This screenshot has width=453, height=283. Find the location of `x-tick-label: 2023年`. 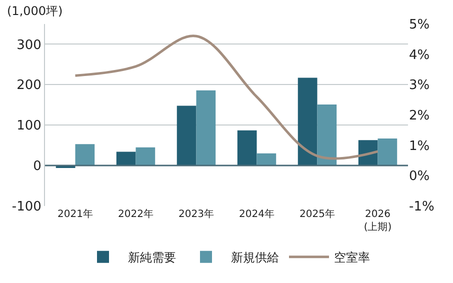

x-tick-label: 2023年 is located at coordinates (196, 214).